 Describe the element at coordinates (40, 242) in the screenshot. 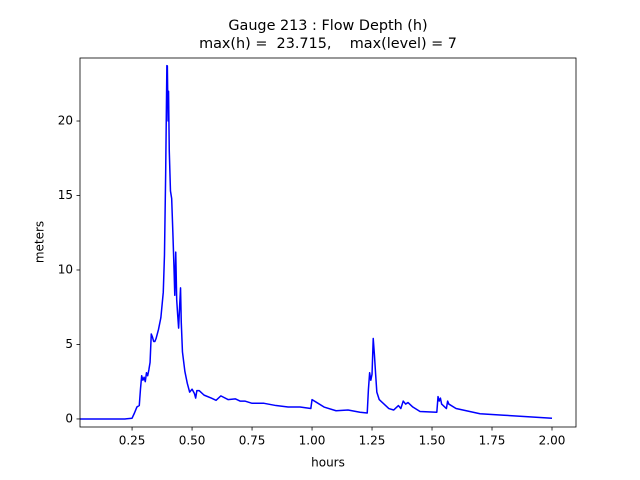

I see `y-axis-label: meters` at that location.